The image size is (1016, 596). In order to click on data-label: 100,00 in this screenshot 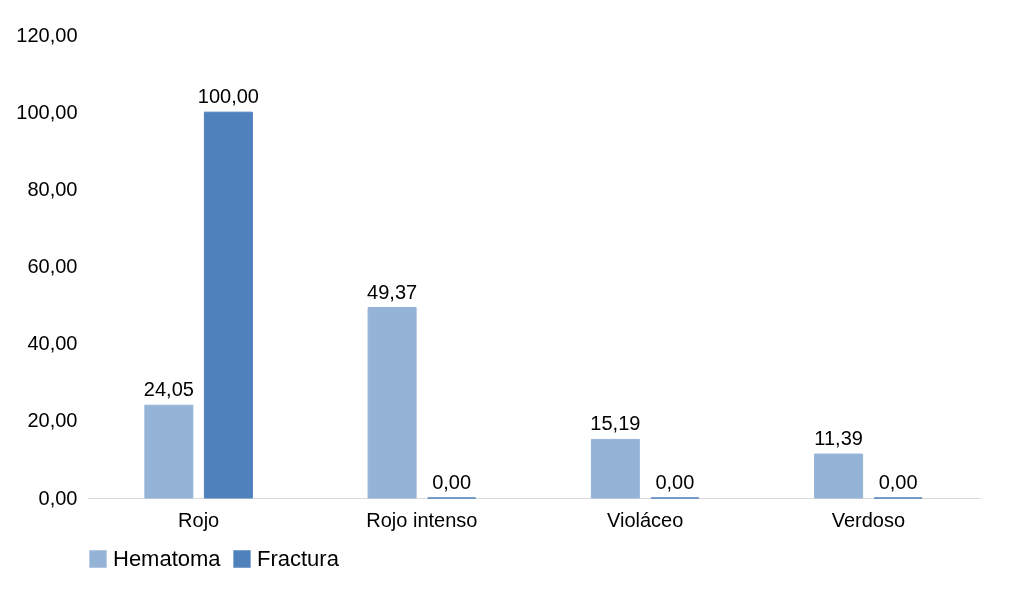, I will do `click(228, 96)`.